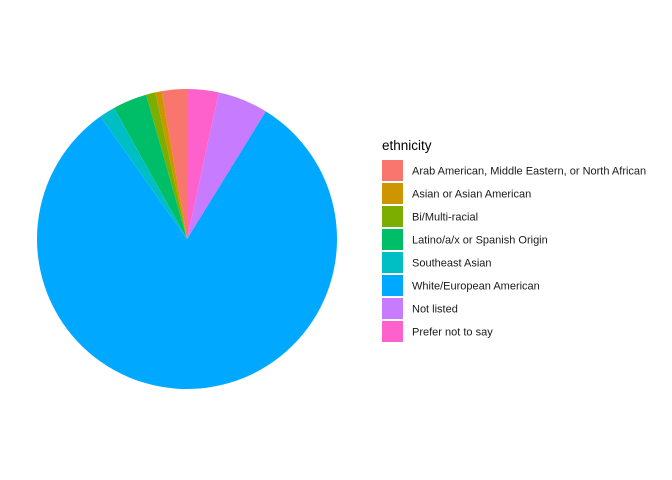  Describe the element at coordinates (407, 145) in the screenshot. I see `legend-title: ethnicity` at that location.